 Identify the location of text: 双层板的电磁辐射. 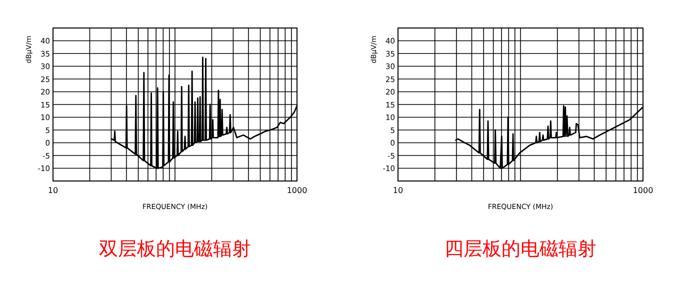
(175, 249).